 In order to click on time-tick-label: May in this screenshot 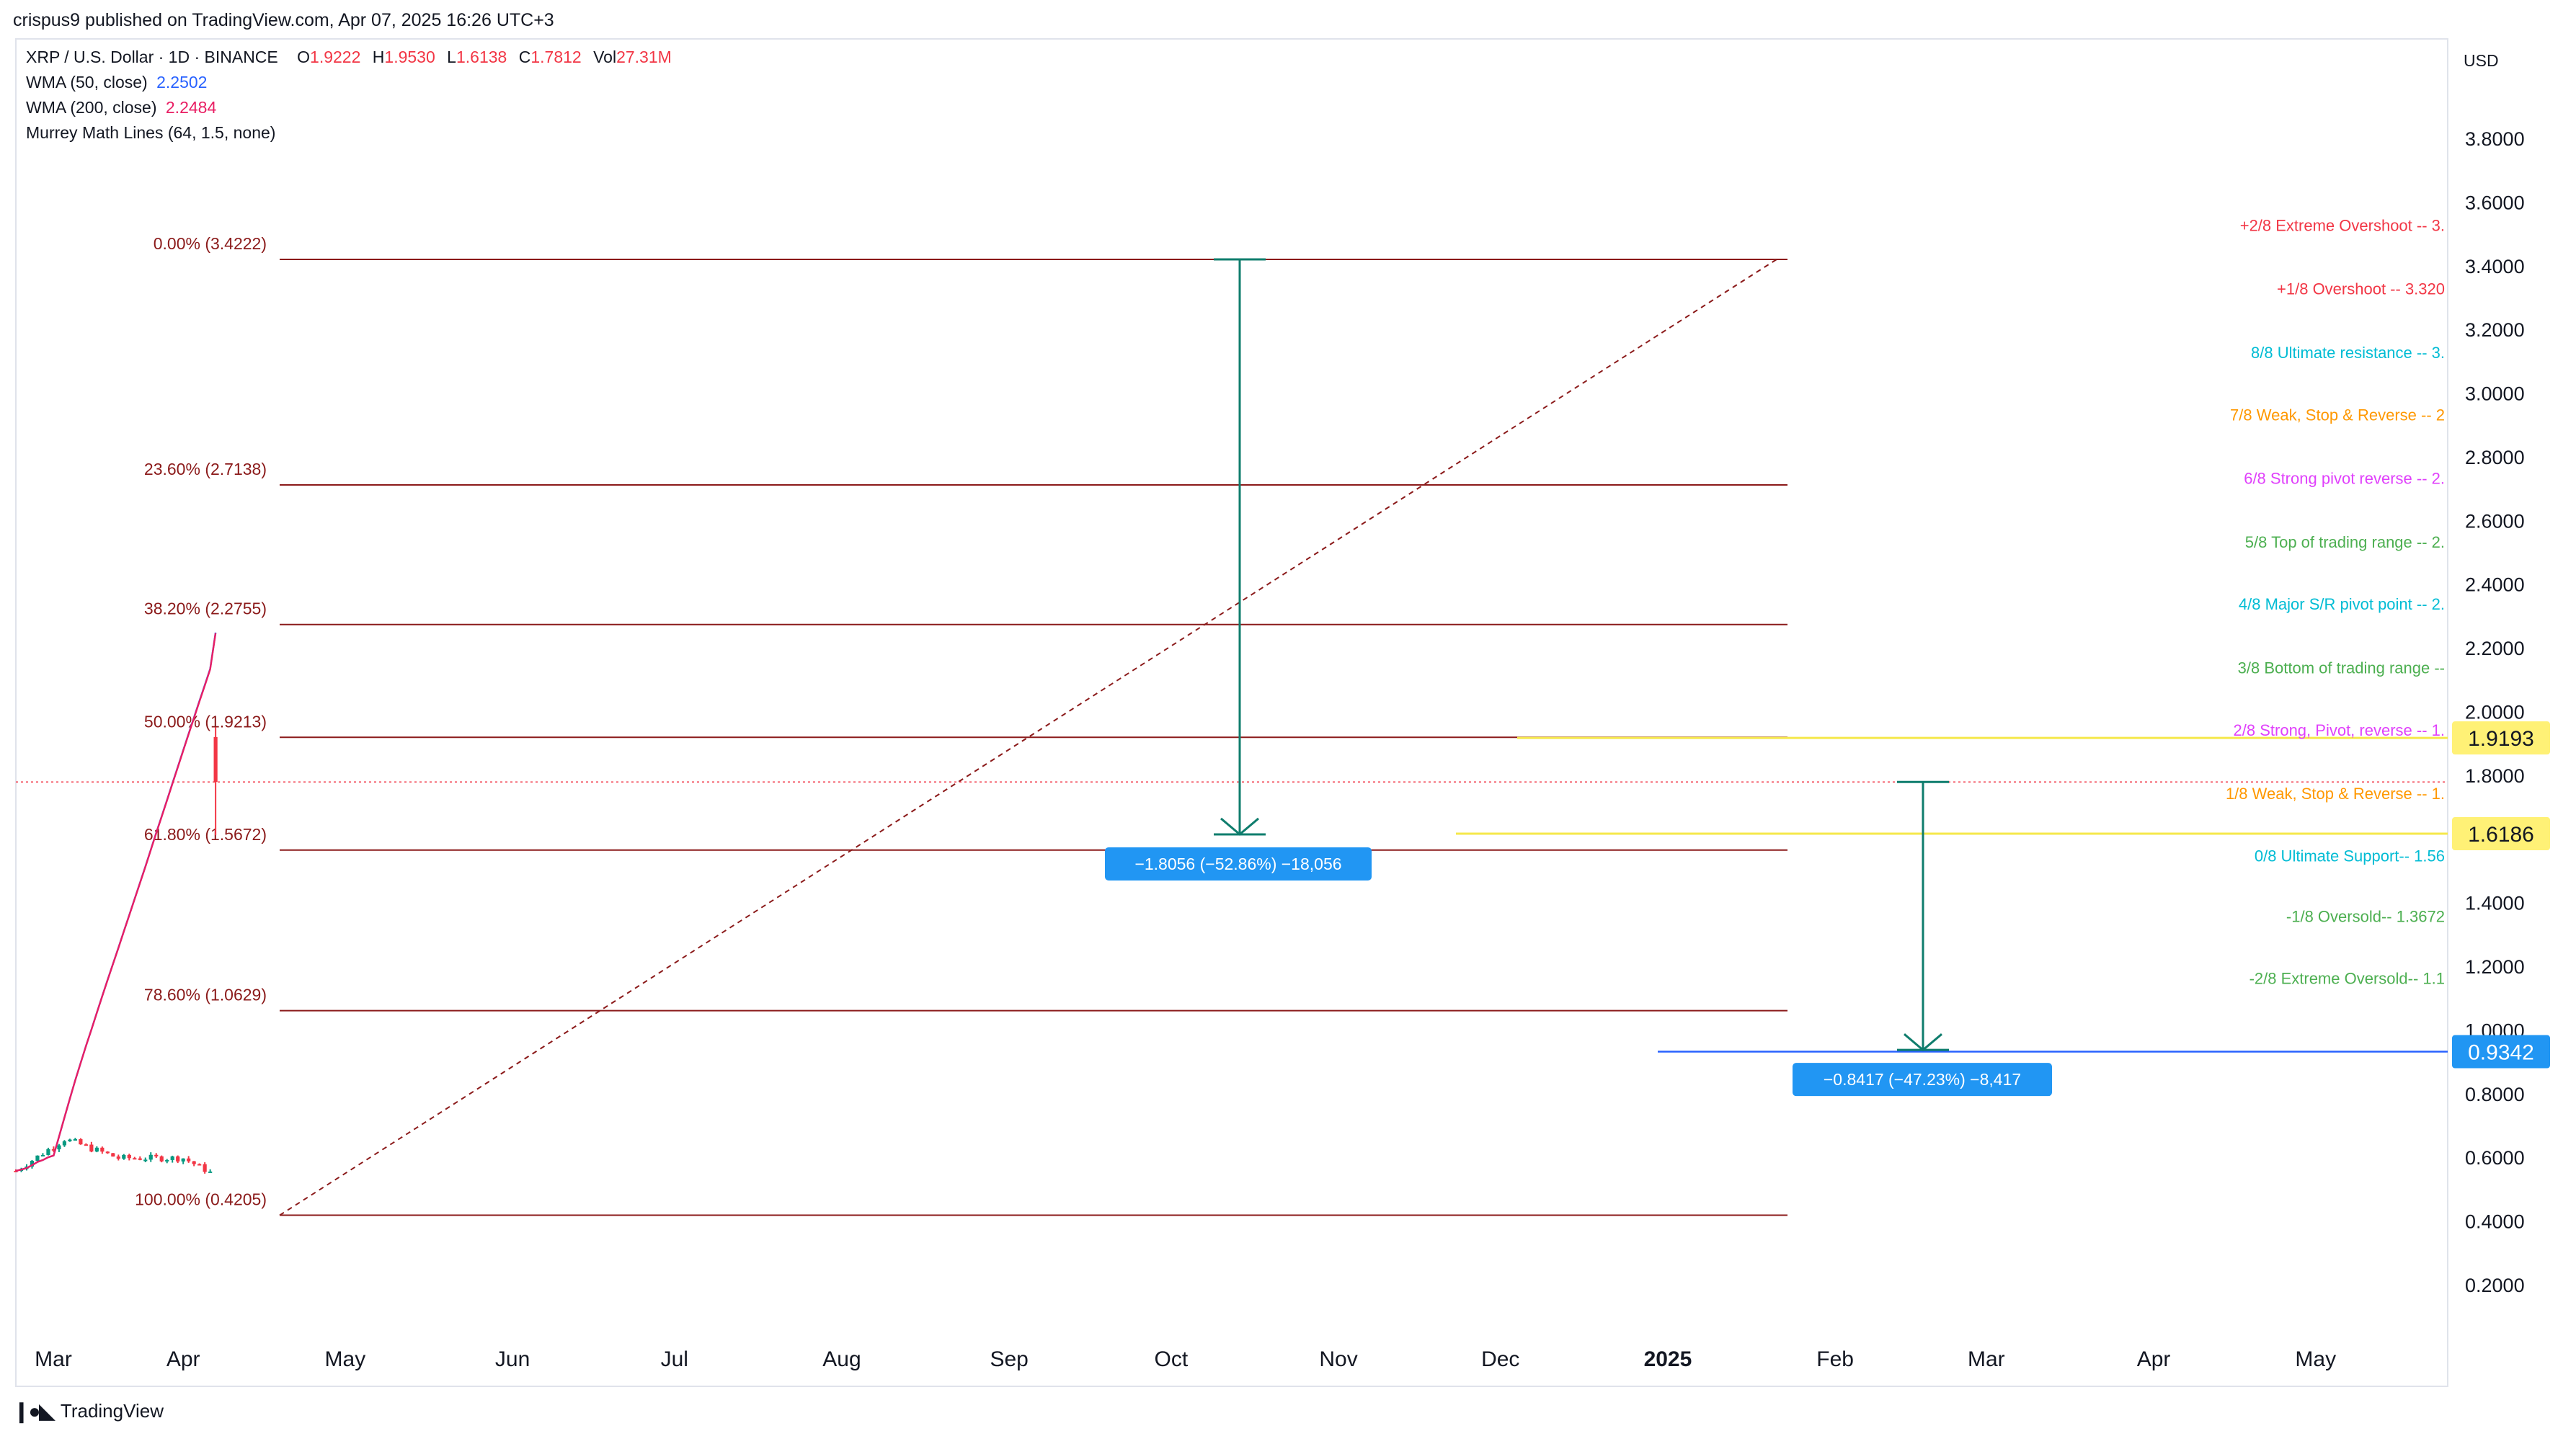, I will do `click(345, 1359)`.